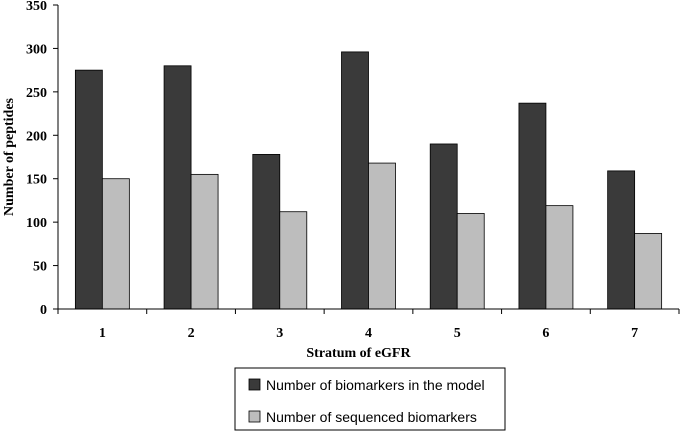  Describe the element at coordinates (371, 417) in the screenshot. I see `legend-label-sequenced-biomarkers: Number of sequenced biomarkers` at that location.